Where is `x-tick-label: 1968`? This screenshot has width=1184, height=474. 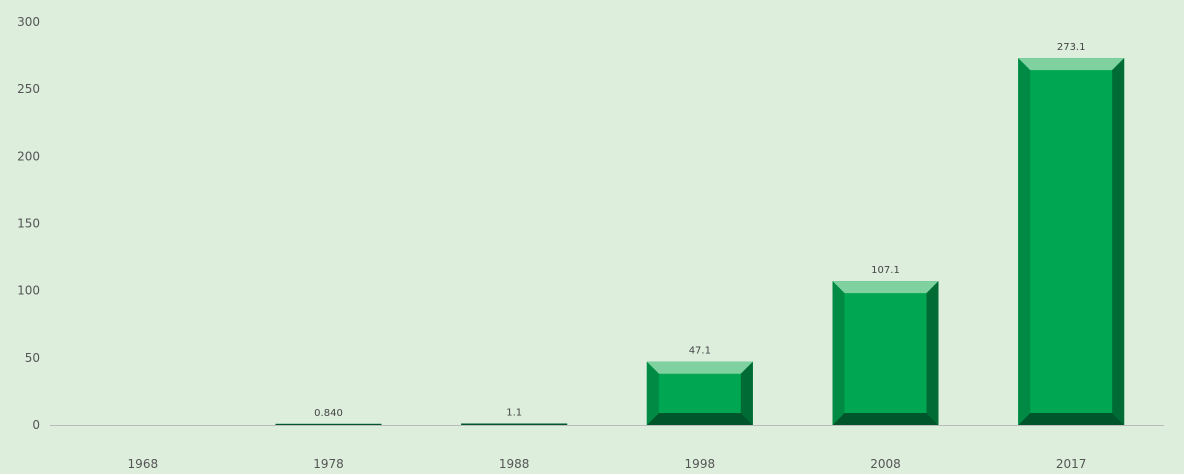
x-tick-label: 1968 is located at coordinates (143, 464).